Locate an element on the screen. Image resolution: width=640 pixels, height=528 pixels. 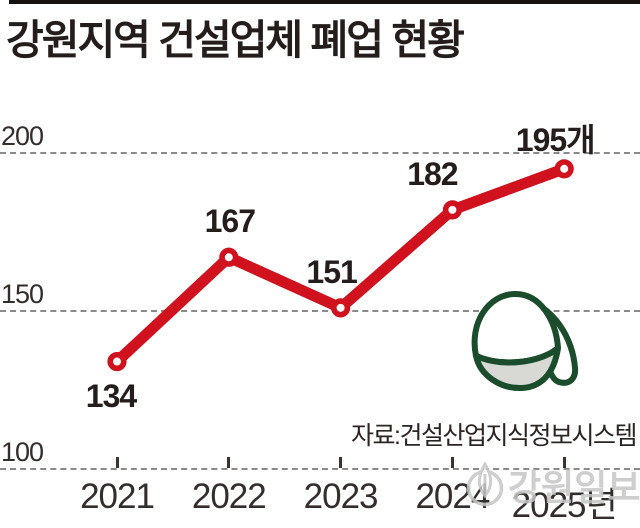
data-point-2022 is located at coordinates (229, 257).